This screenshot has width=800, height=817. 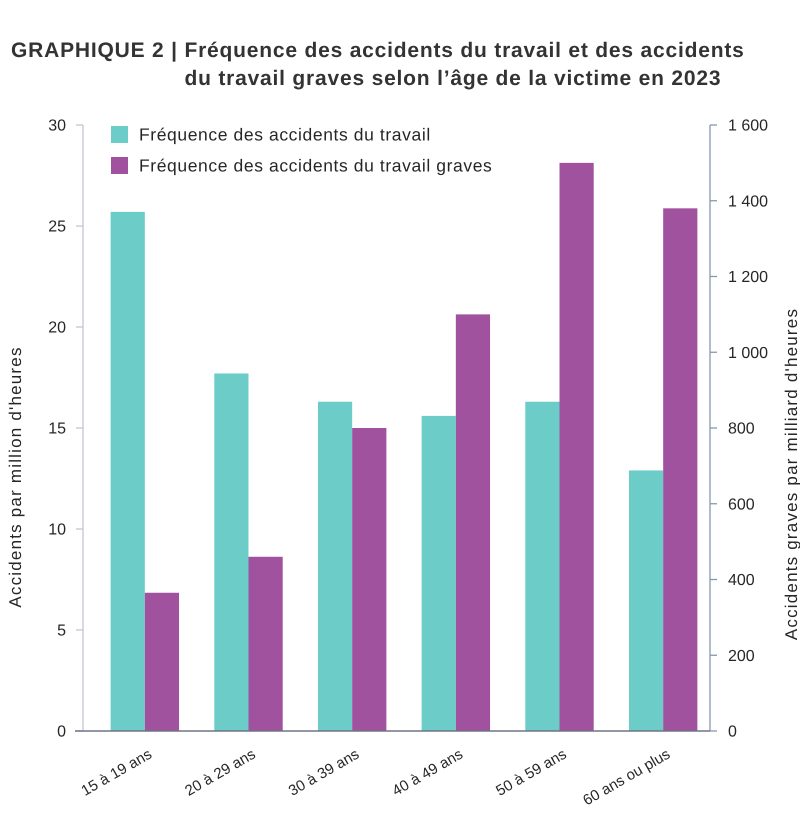 What do you see at coordinates (285, 134) in the screenshot?
I see `legend-label: Fréquence des accidents du travail` at bounding box center [285, 134].